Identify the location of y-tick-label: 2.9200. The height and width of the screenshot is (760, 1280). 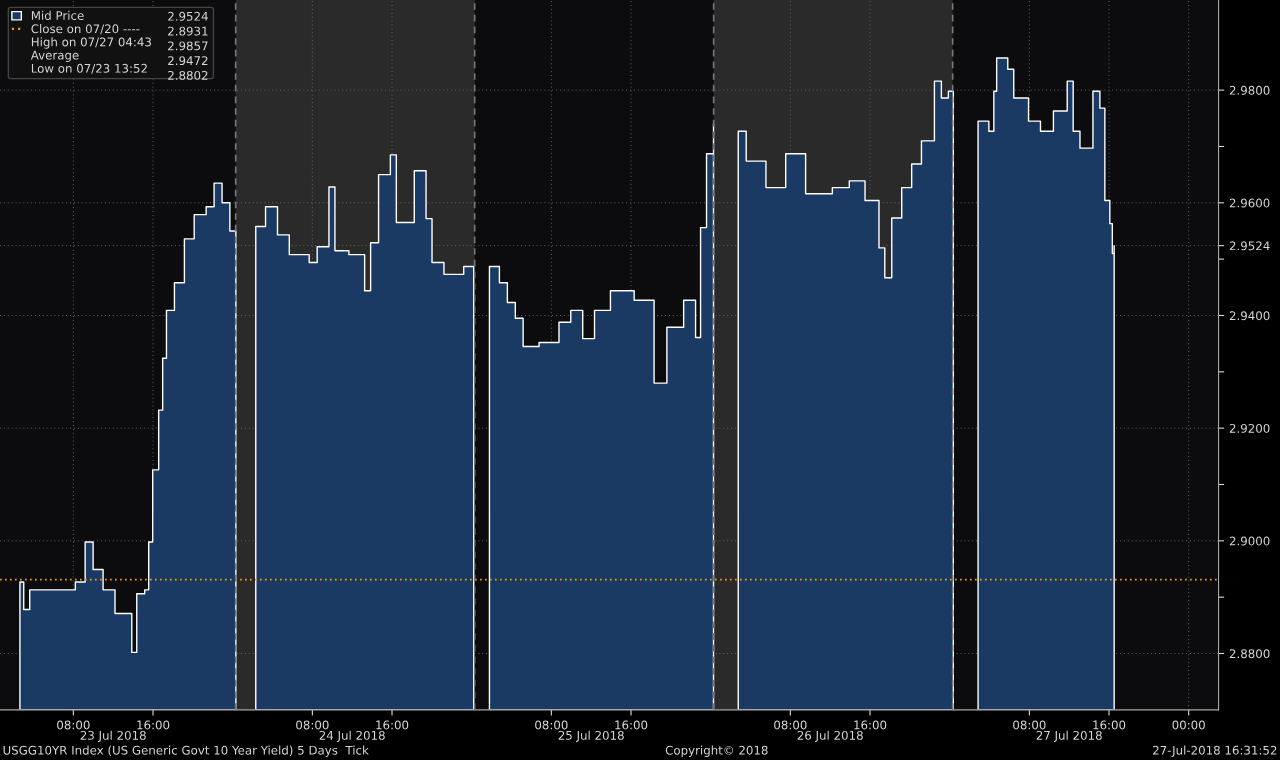
(1249, 428).